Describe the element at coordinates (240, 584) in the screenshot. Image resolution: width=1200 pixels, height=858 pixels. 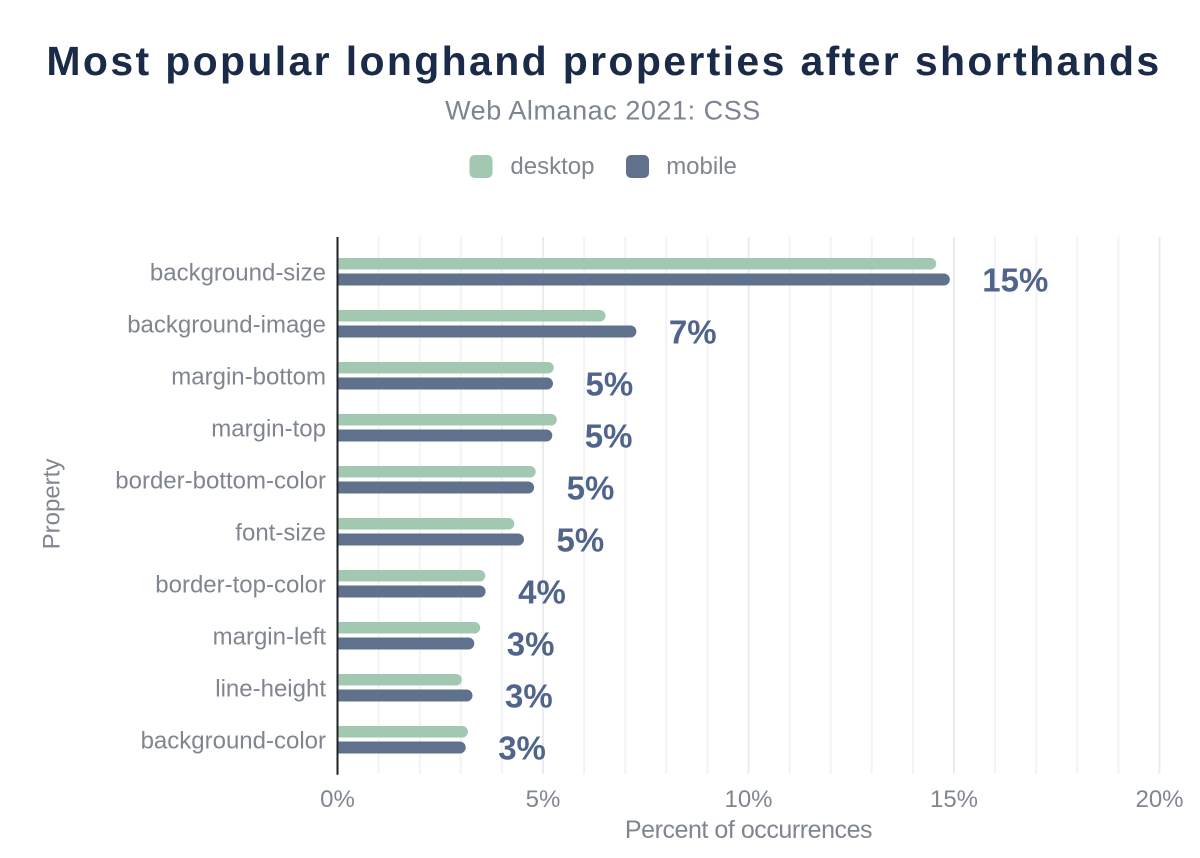
I see `svg-text: border-top-color` at that location.